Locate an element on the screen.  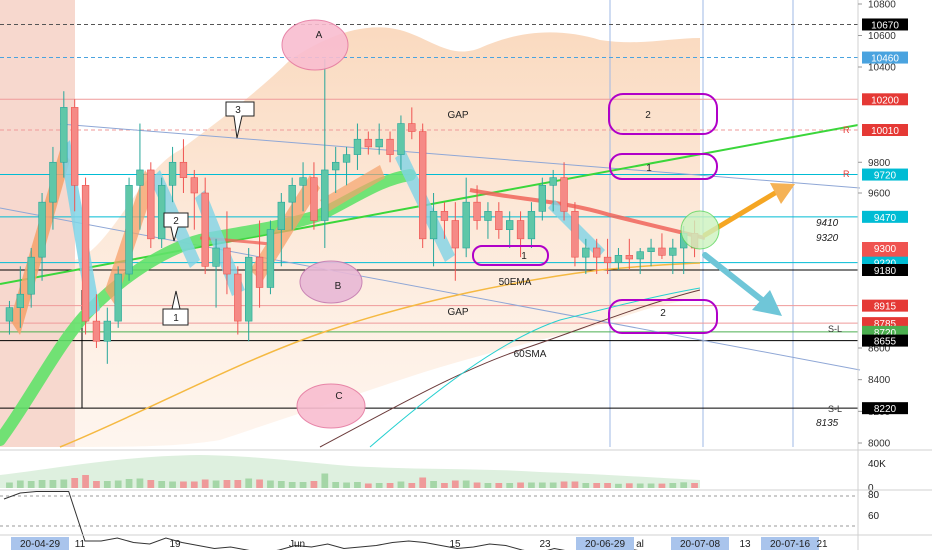
rsi-tick-60: 60 is located at coordinates (874, 516).